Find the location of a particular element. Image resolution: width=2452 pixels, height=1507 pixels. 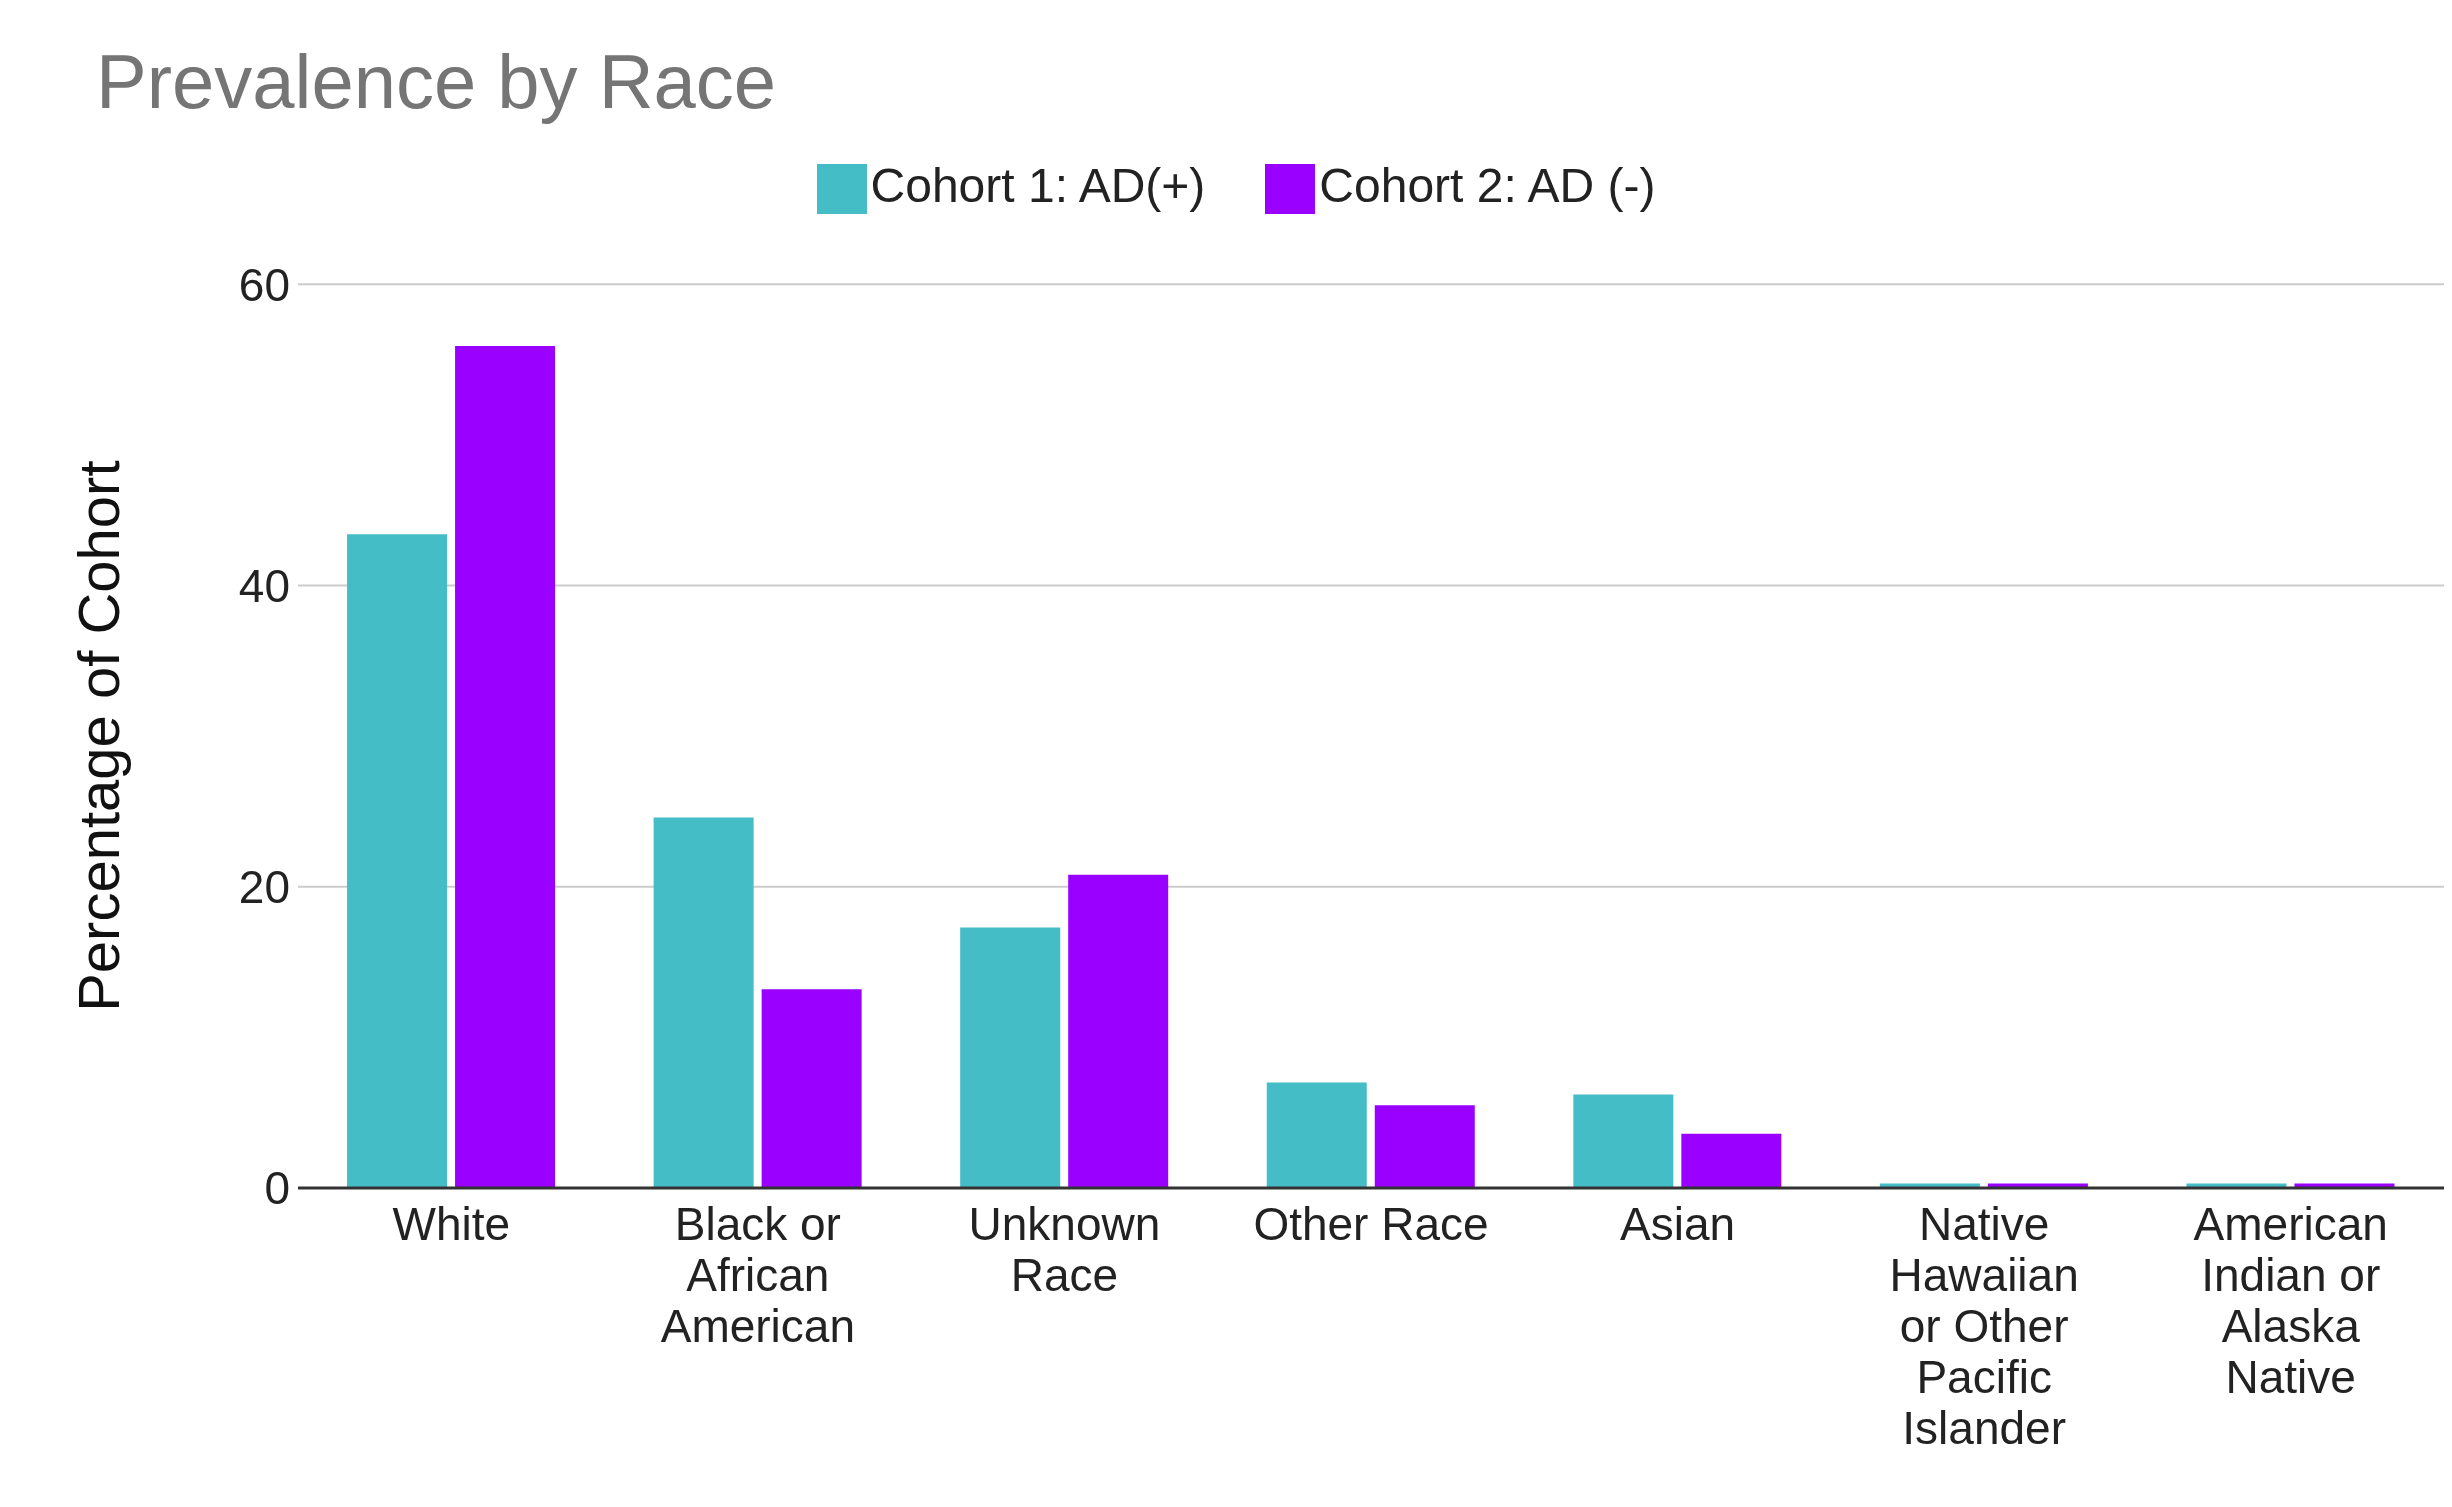

x-tick-label: Other Race is located at coordinates (1371, 1224).